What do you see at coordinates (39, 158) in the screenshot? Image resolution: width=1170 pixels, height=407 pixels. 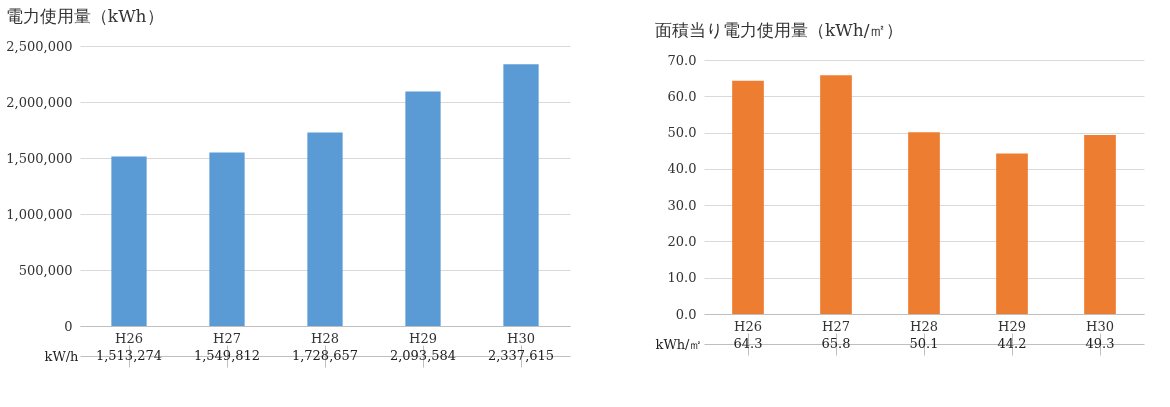 I see `y-tick-label: 1,500,000` at bounding box center [39, 158].